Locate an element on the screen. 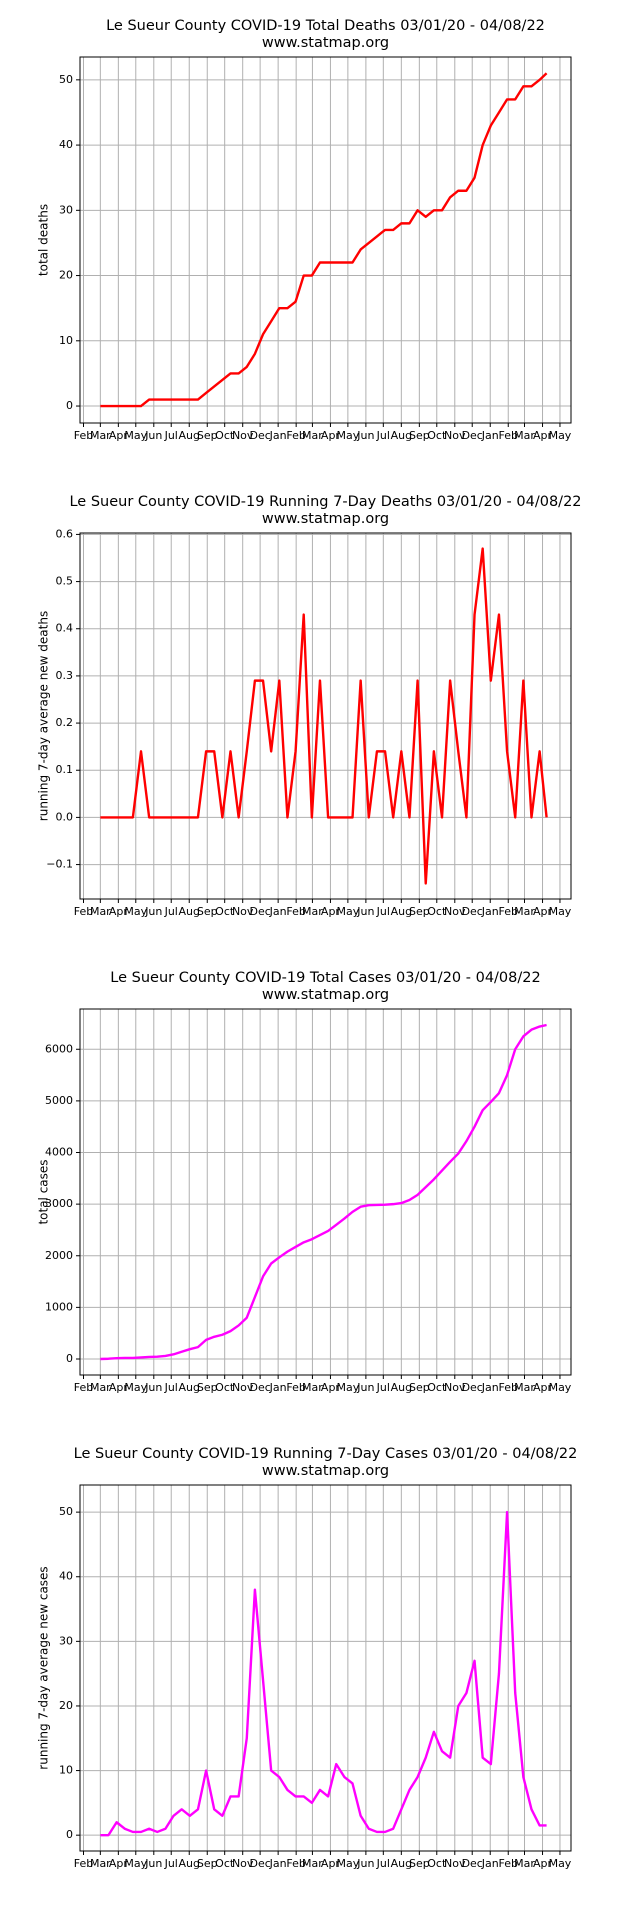 The width and height of the screenshot is (640, 1920). y-axis-label: total cases is located at coordinates (44, 1191).